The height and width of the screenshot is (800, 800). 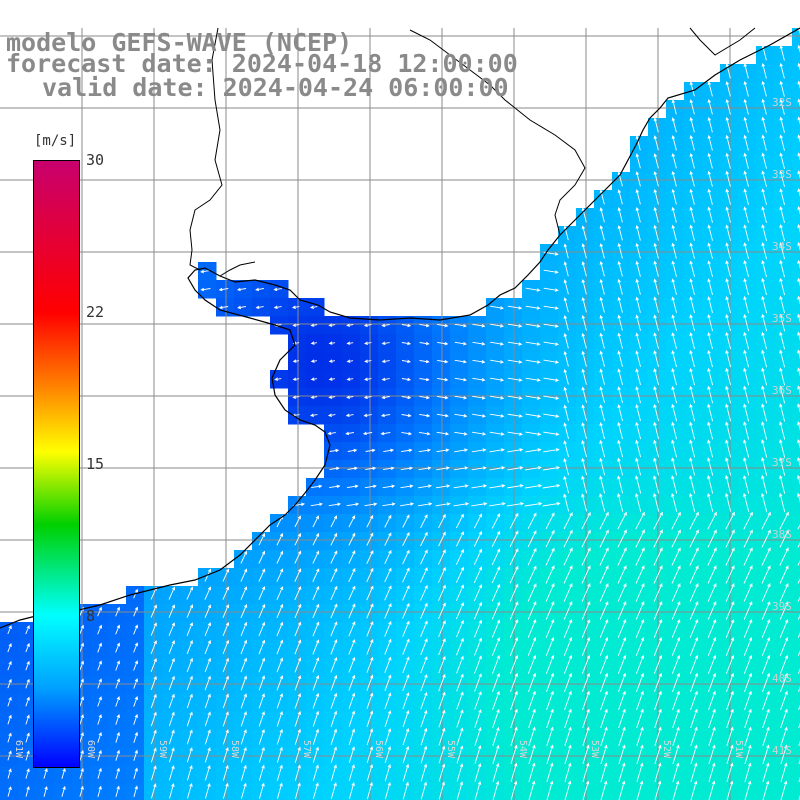 I want to click on lat-label: 33S, so click(x=782, y=174).